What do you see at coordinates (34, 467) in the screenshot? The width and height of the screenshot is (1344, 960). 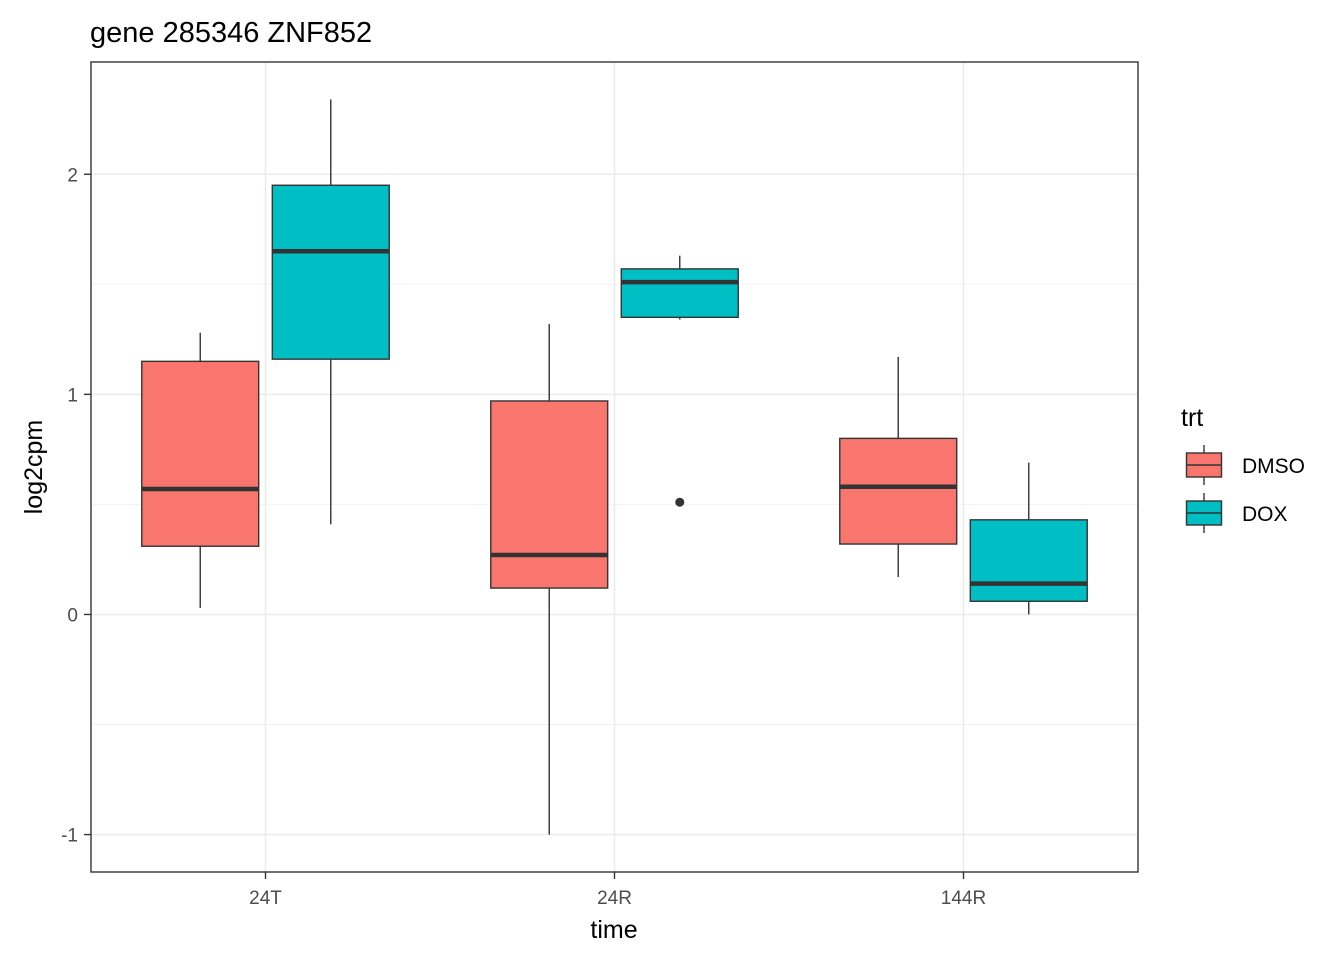 I see `y-axis-title: log2cpm` at bounding box center [34, 467].